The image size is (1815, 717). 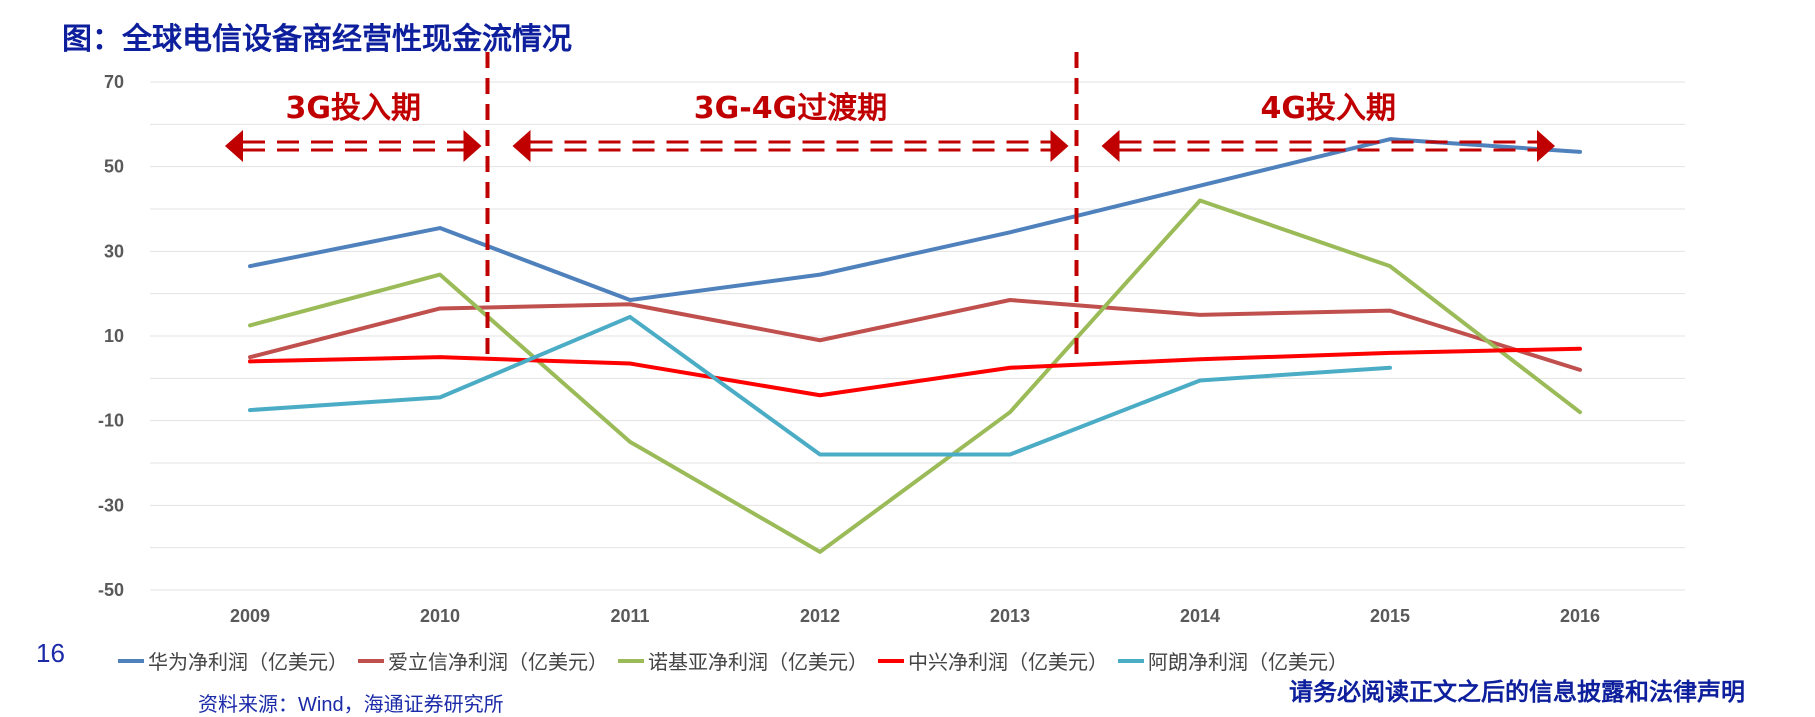 I want to click on y-tick-label: 10, so click(x=114, y=336).